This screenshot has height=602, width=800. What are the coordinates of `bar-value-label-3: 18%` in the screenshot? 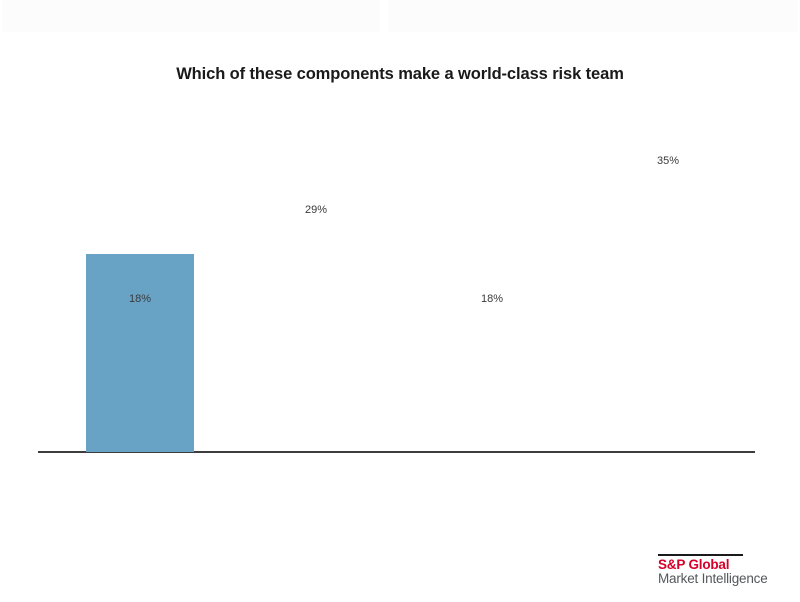 It's located at (492, 298).